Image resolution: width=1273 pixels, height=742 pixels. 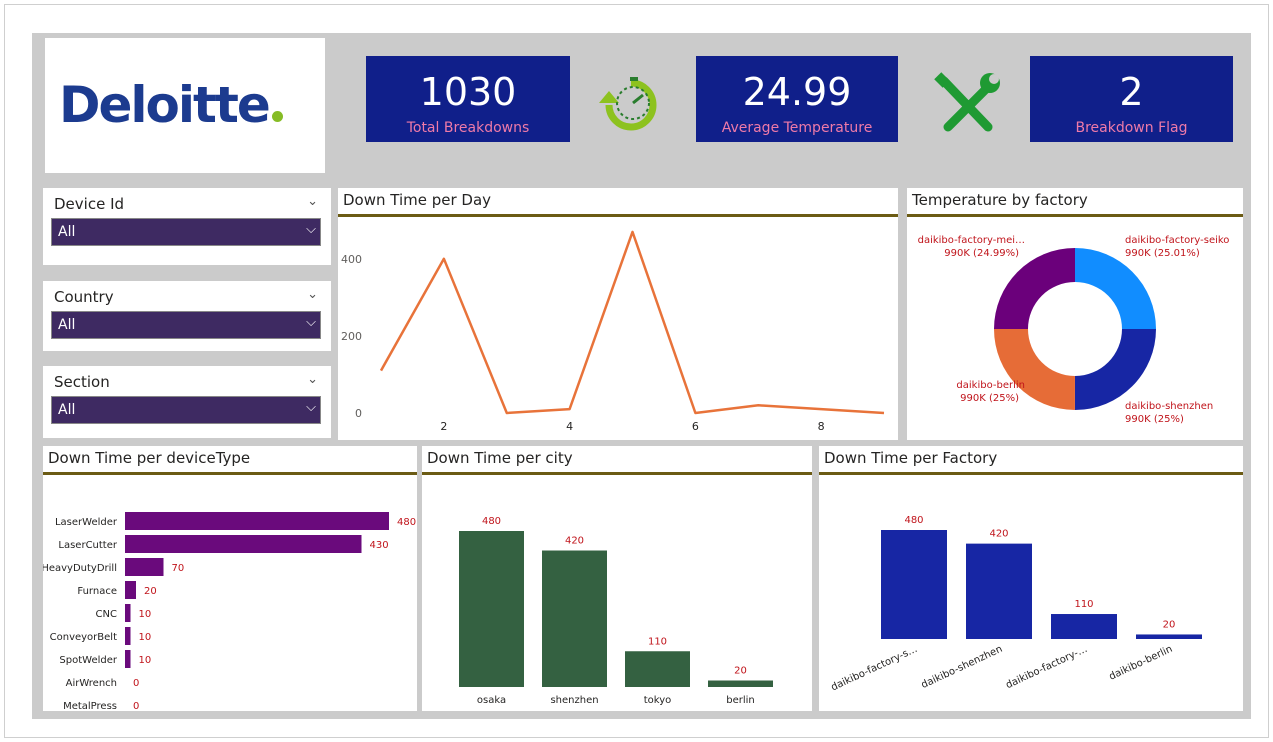 What do you see at coordinates (178, 568) in the screenshot?
I see `data-label: 70` at bounding box center [178, 568].